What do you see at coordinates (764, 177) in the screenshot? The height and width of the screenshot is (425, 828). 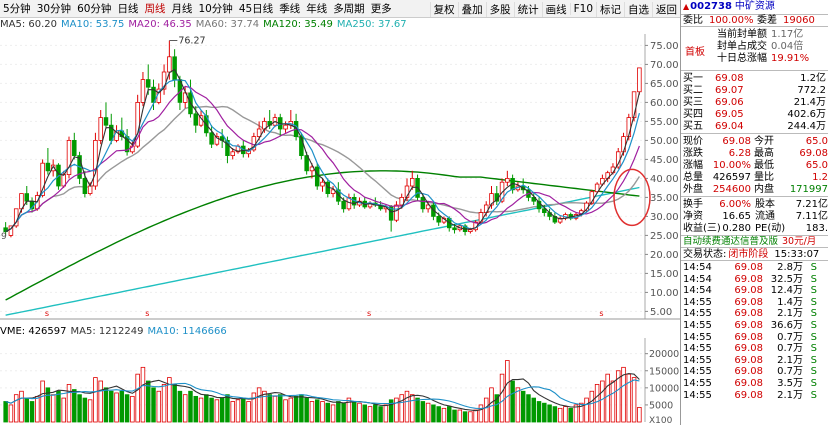 I see `quote-label-2: 量比` at bounding box center [764, 177].